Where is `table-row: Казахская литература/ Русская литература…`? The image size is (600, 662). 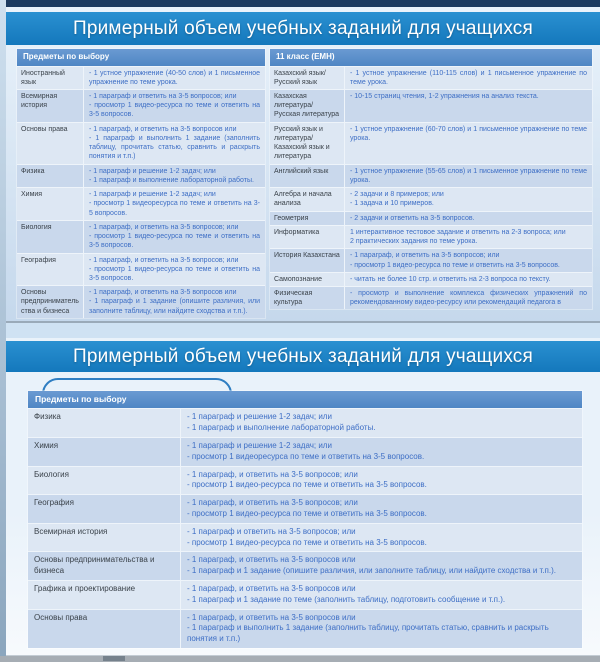 table-row: Казахская литература/ Русская литература… is located at coordinates (431, 105).